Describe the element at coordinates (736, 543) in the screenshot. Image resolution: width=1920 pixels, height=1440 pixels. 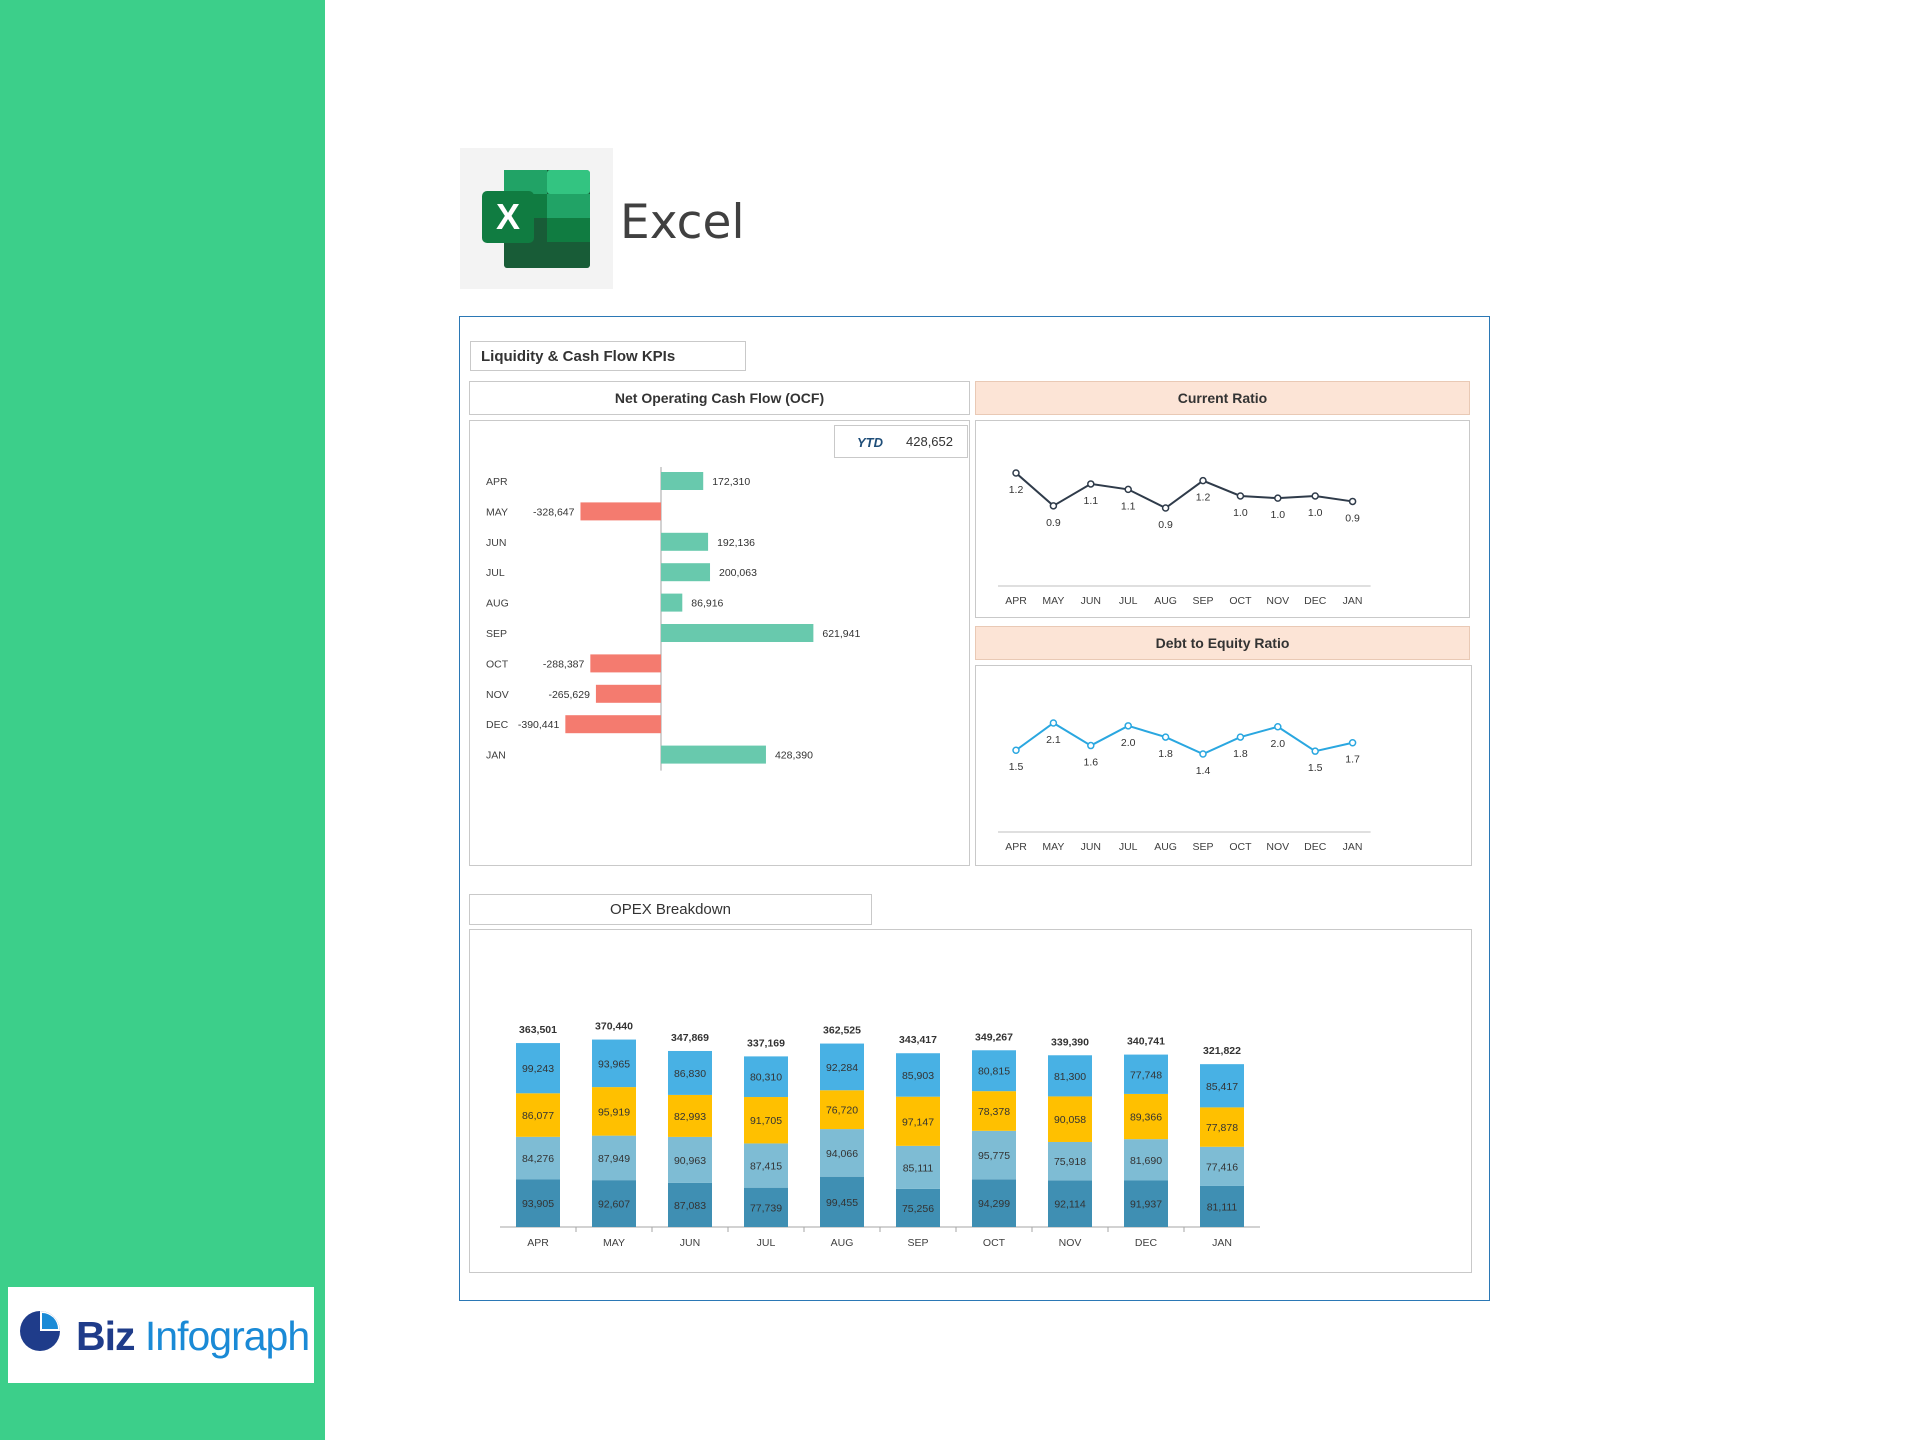
I see `ocf-data-label: 192,136` at that location.